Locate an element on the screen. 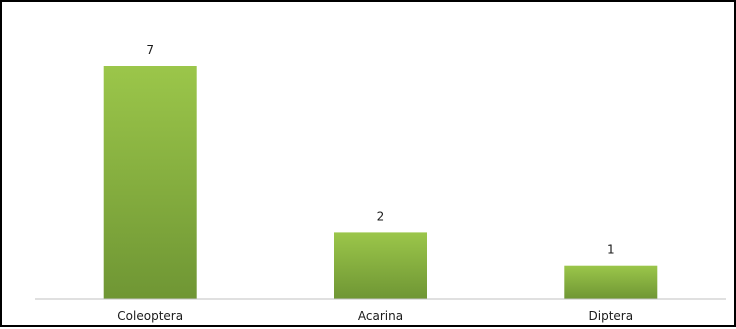 Image resolution: width=736 pixels, height=329 pixels. data-label-coleoptera: 7 is located at coordinates (150, 50).